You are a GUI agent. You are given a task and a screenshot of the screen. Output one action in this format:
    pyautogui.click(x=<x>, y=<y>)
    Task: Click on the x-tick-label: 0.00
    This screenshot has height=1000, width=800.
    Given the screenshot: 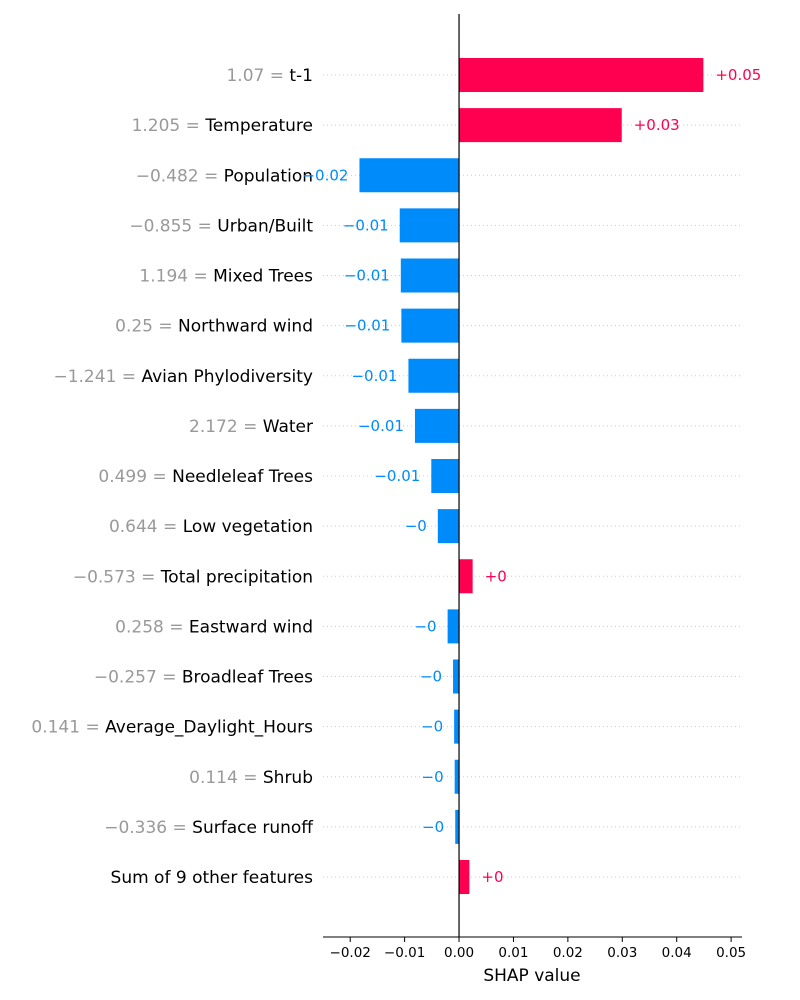 What is the action you would take?
    pyautogui.click(x=459, y=953)
    